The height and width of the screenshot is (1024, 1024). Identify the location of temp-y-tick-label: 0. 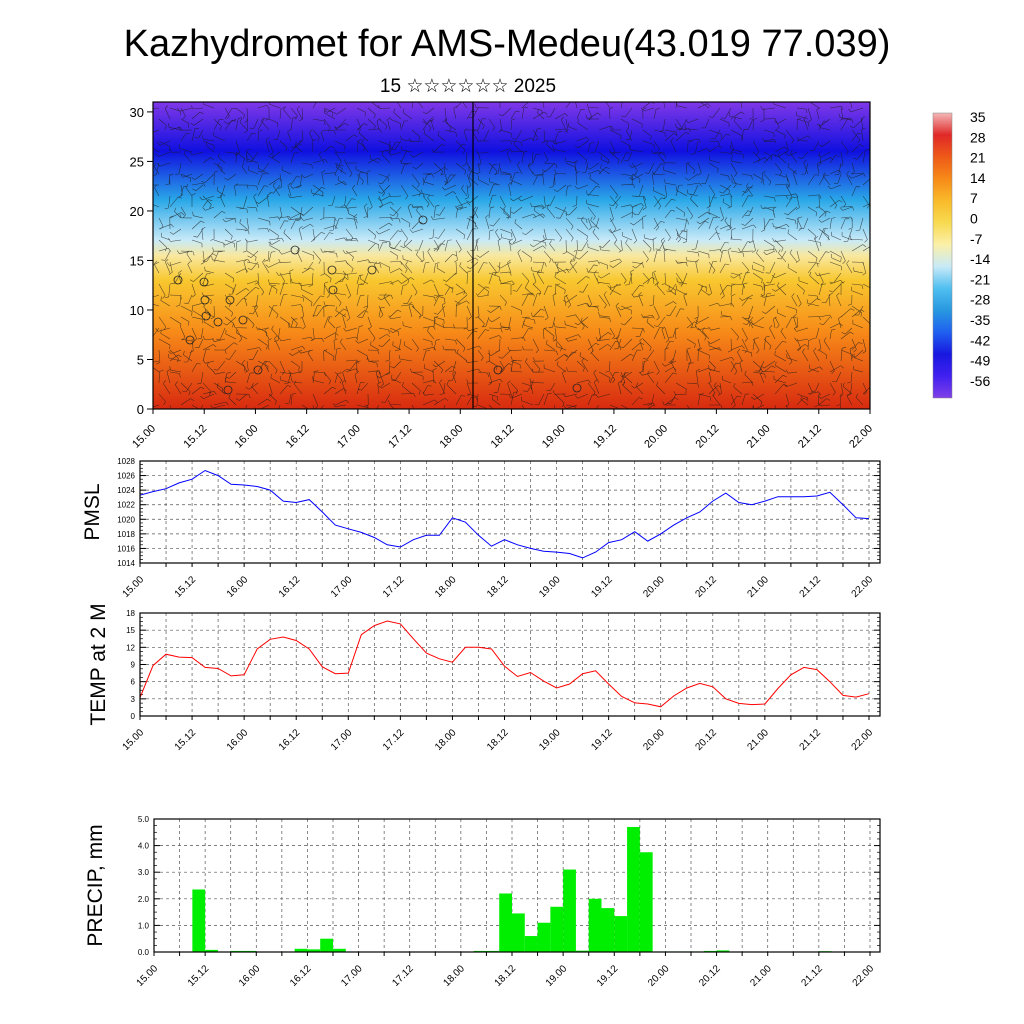
(133, 716).